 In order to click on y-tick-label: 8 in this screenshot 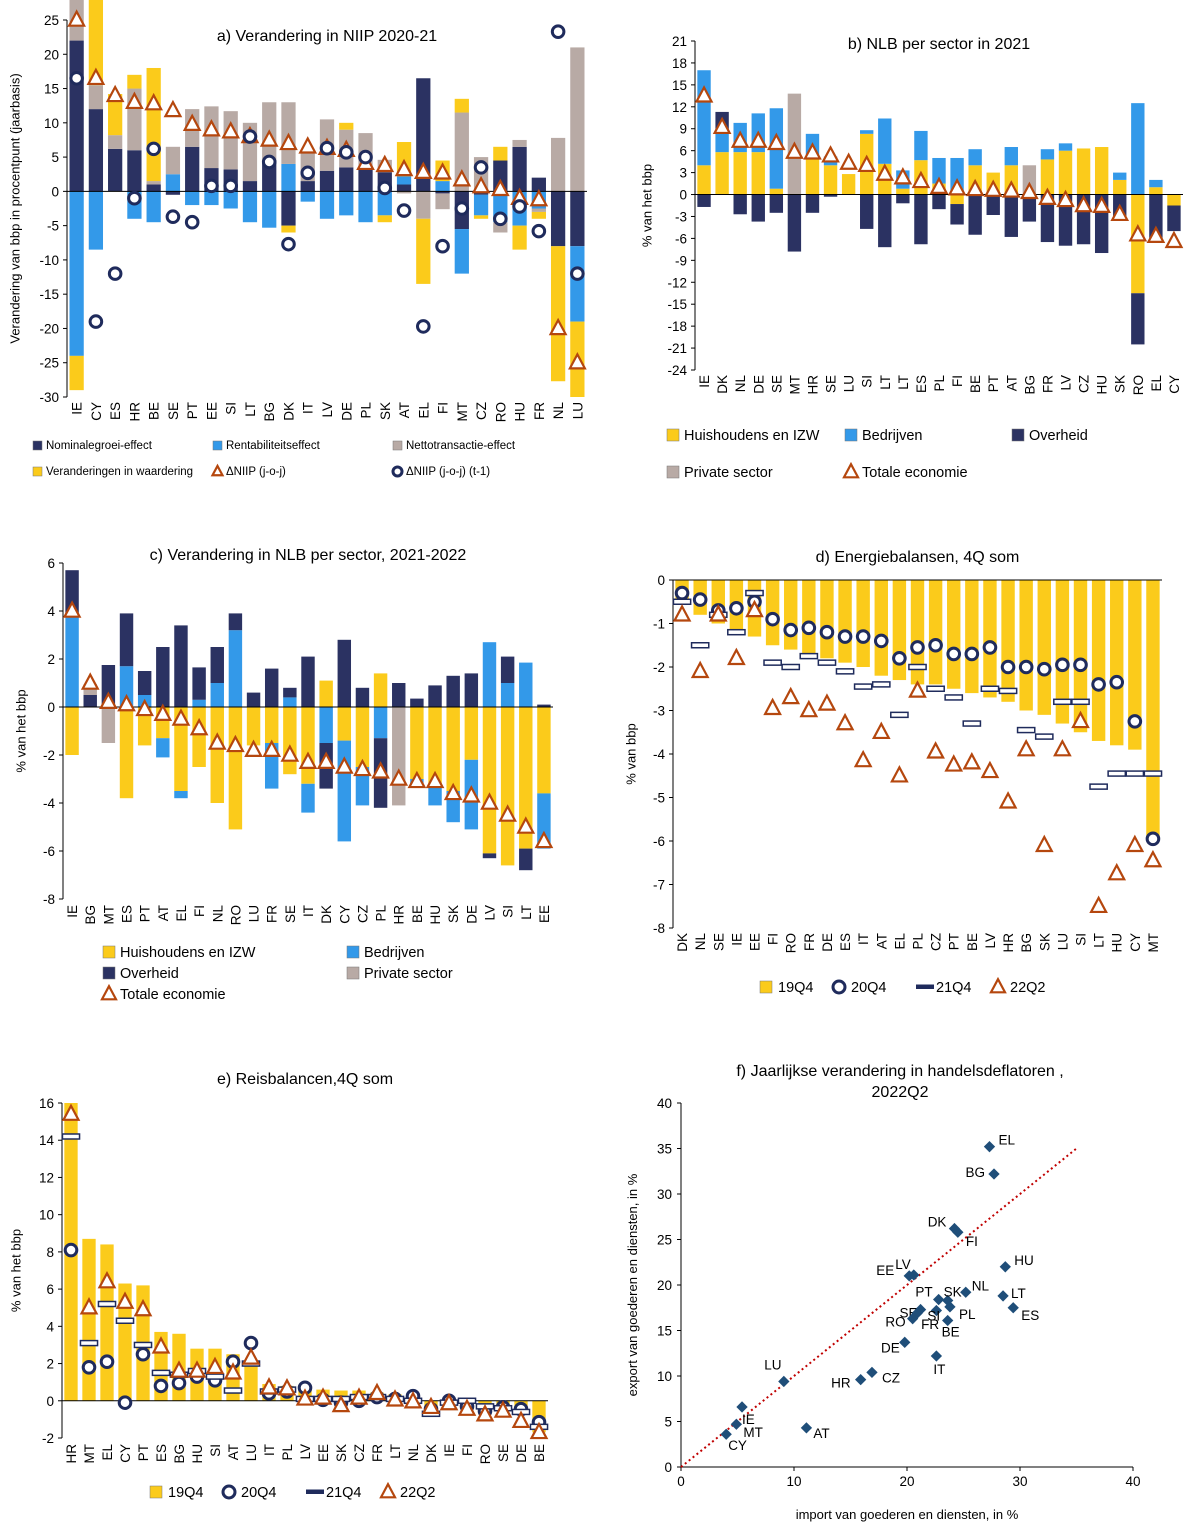, I will do `click(50, 1252)`.